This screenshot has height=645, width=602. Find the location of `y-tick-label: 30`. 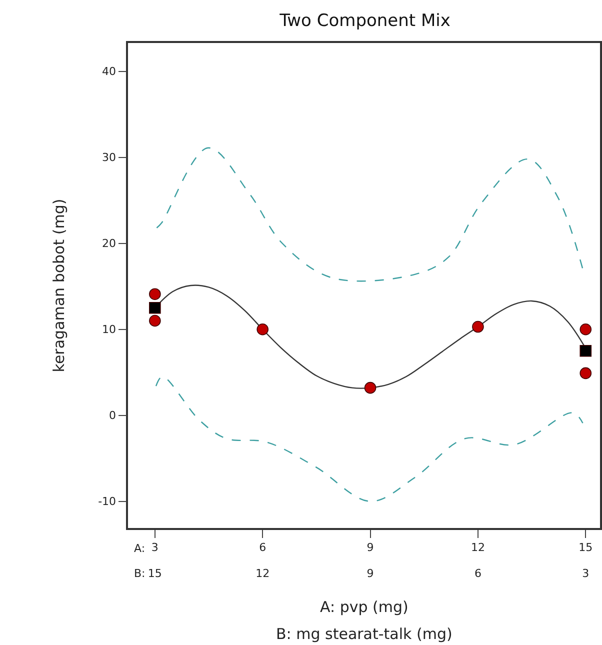

y-tick-label: 30 is located at coordinates (109, 157).